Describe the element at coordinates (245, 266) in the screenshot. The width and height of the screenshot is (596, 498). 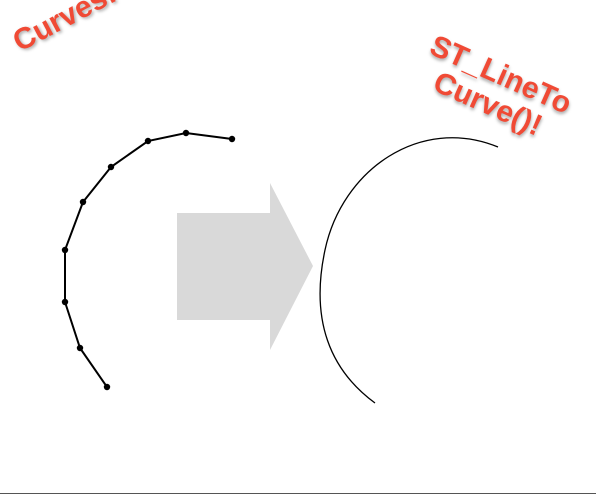
I see `right-arrow-shape` at that location.